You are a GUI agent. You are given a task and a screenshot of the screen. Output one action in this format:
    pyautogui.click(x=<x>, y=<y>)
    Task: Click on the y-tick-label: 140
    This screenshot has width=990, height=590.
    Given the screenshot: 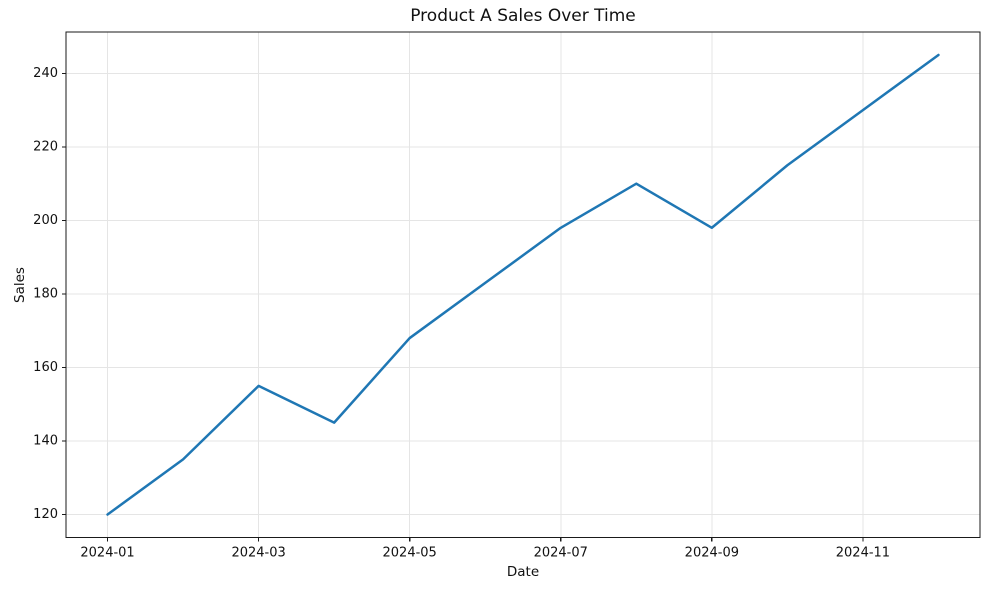 What is the action you would take?
    pyautogui.click(x=45, y=440)
    